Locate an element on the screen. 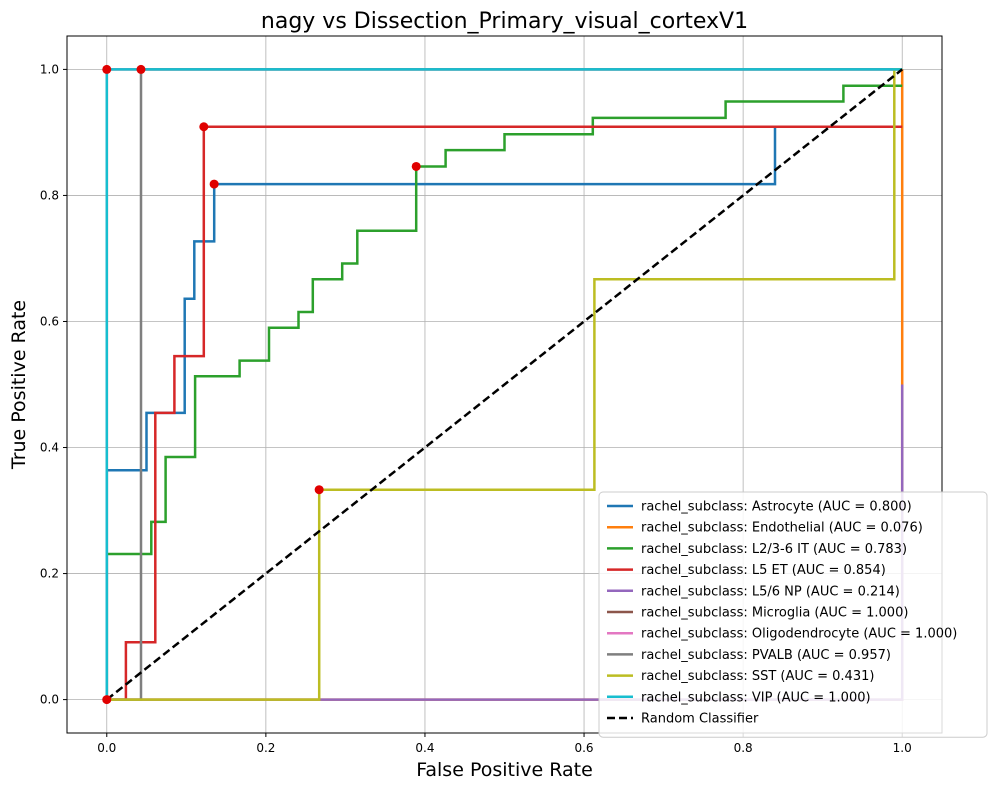 Image resolution: width=994 pixels, height=790 pixels. x-axis-title: False Positive Rate is located at coordinates (504, 770).